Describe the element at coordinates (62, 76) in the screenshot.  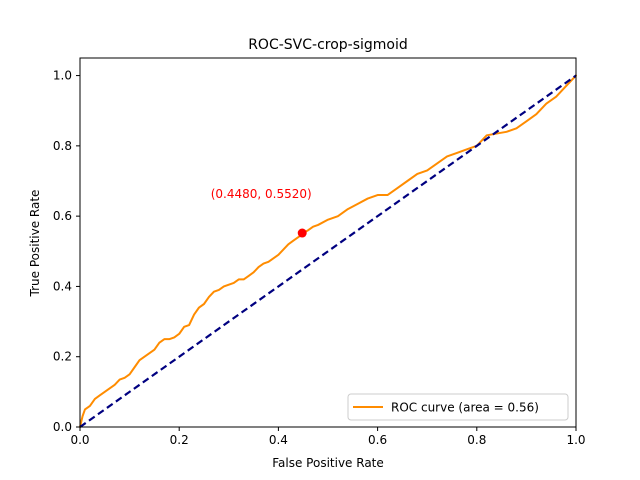
I see `y-tick-label: 1.0` at that location.